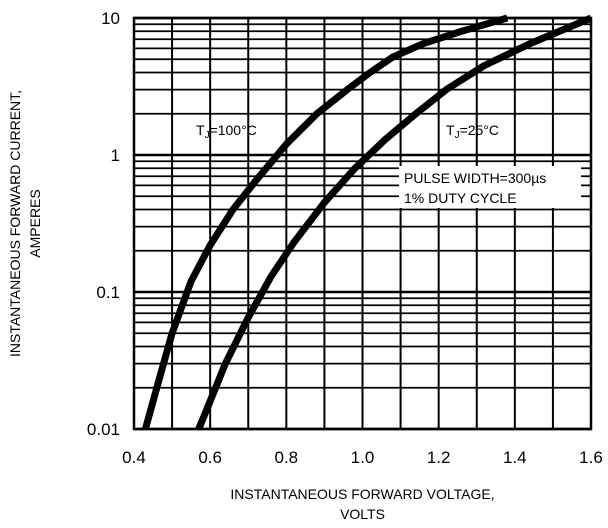 Image resolution: width=608 pixels, height=528 pixels. Describe the element at coordinates (134, 457) in the screenshot. I see `x-tick-label: 0.4` at that location.